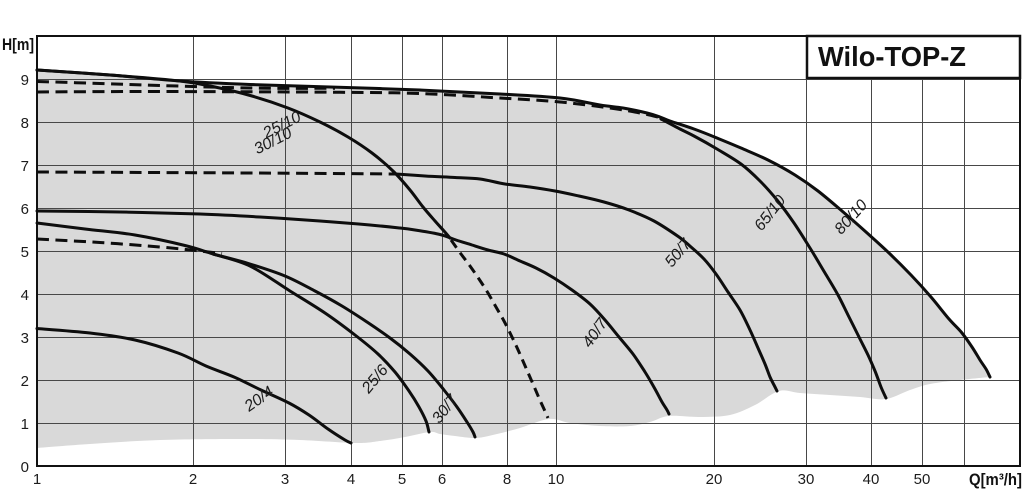 The height and width of the screenshot is (503, 1023). I want to click on svg-text: Q[m³/h], so click(995, 479).